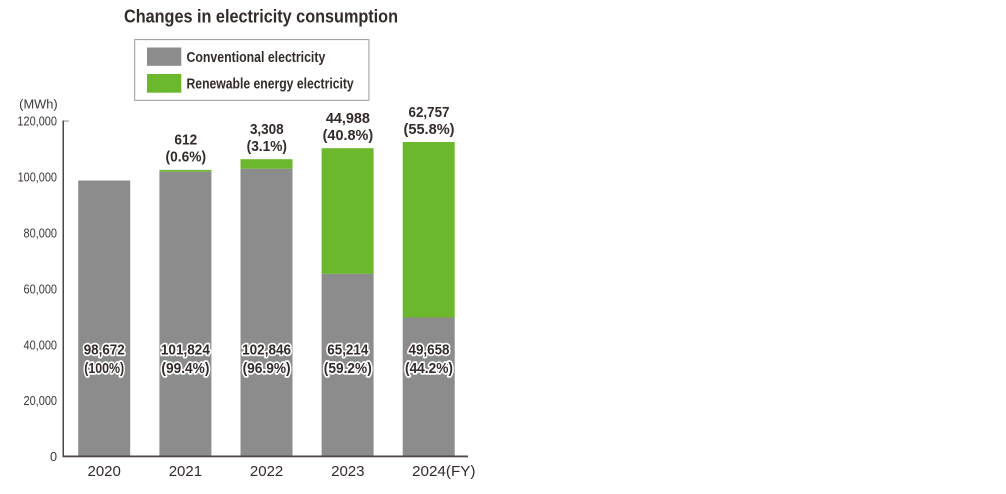 The height and width of the screenshot is (494, 1006). What do you see at coordinates (444, 471) in the screenshot?
I see `svg-text: 2024(FY)` at bounding box center [444, 471].